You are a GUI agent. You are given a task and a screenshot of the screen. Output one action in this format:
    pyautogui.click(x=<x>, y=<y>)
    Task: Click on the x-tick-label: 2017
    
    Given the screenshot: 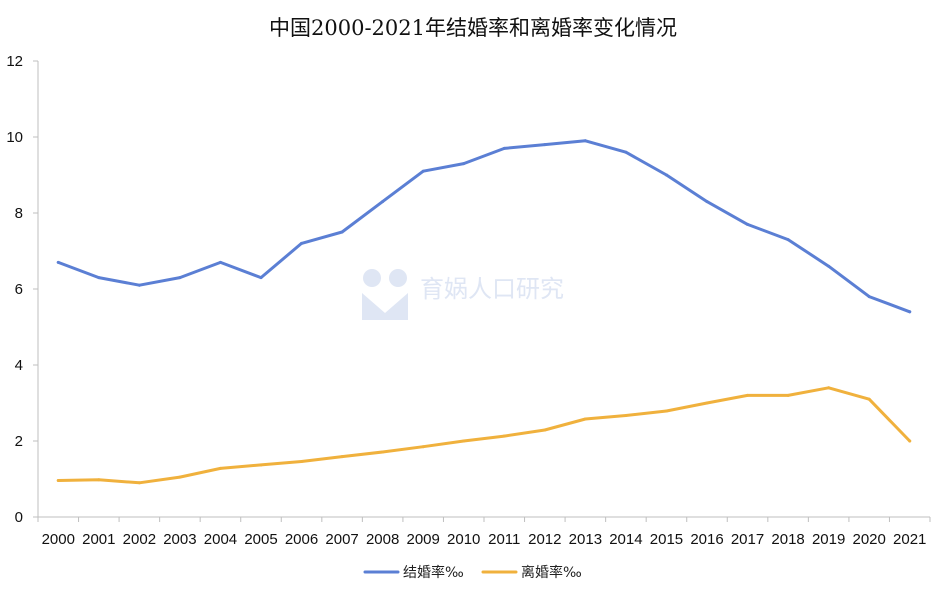 What is the action you would take?
    pyautogui.click(x=747, y=539)
    